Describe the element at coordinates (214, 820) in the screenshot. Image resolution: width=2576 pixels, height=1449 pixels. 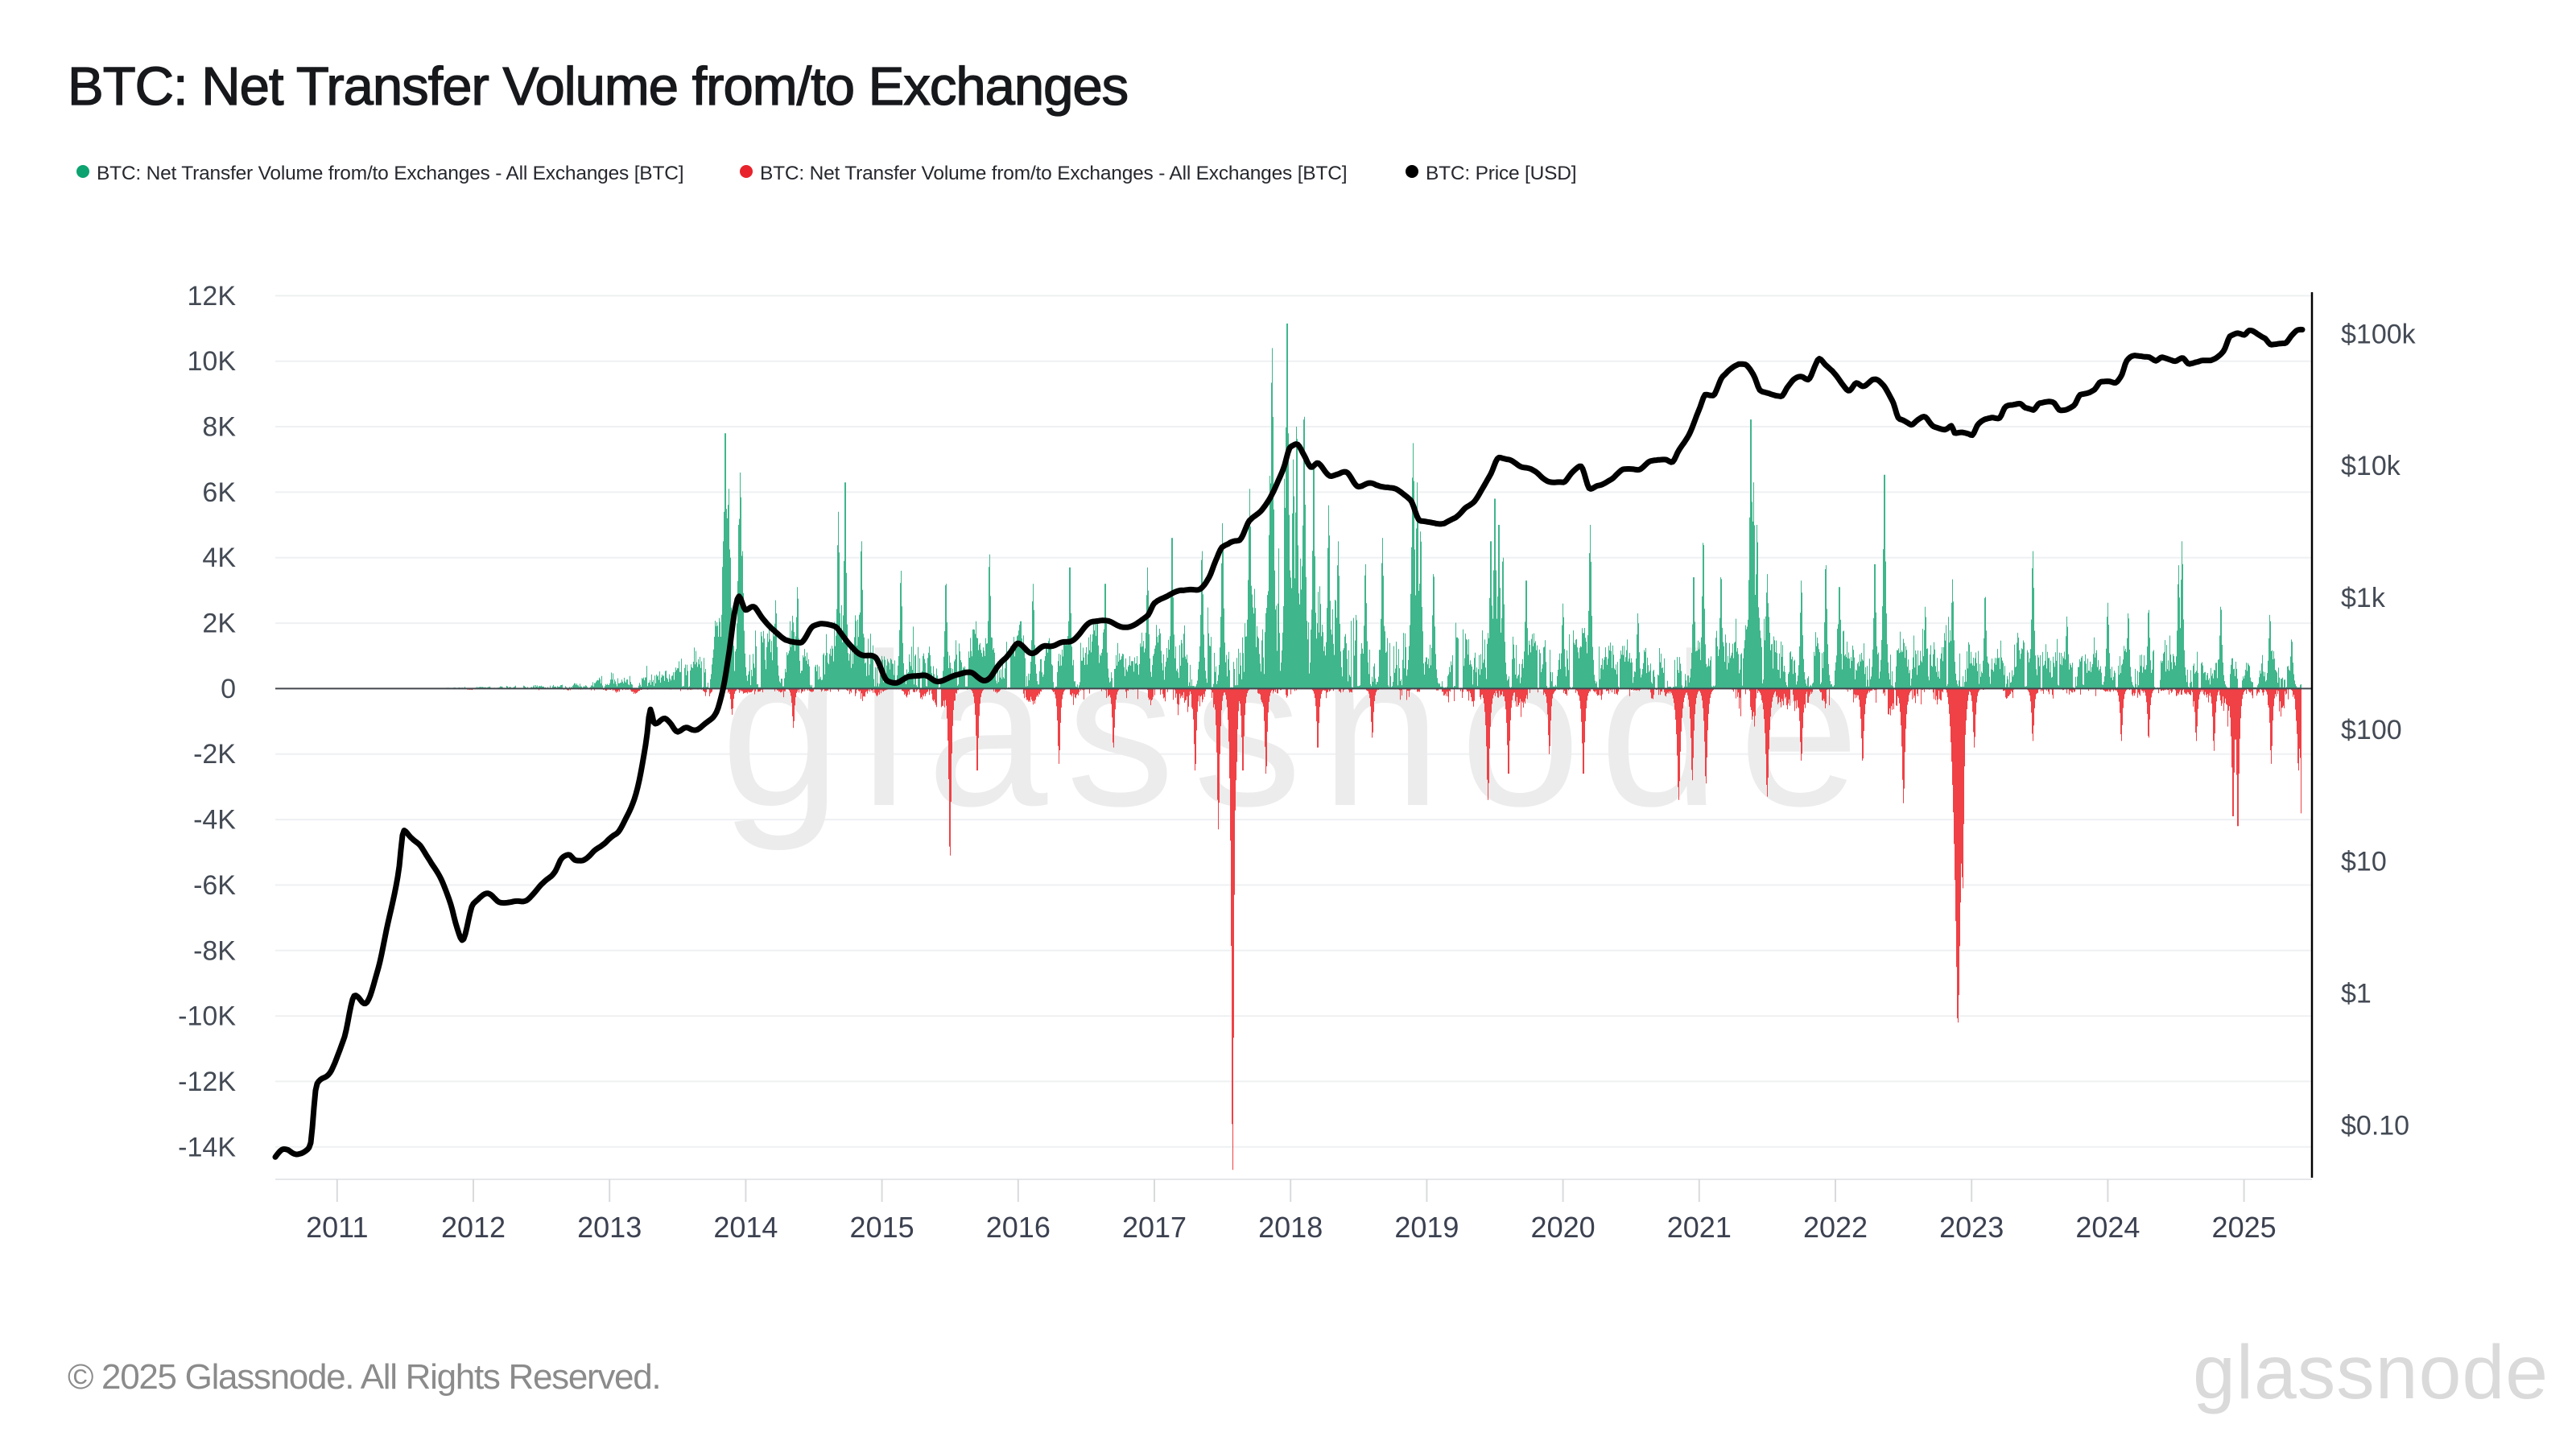
I see `svg-text: -4K` at that location.